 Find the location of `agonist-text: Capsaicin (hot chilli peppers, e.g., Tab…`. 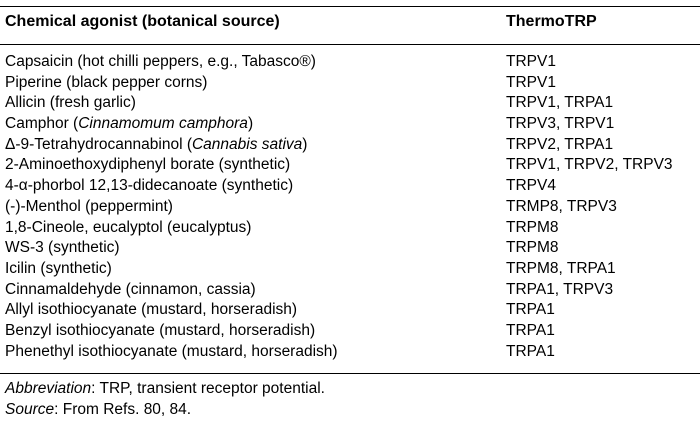

agonist-text: Capsaicin (hot chilli peppers, e.g., Tab… is located at coordinates (152, 61).